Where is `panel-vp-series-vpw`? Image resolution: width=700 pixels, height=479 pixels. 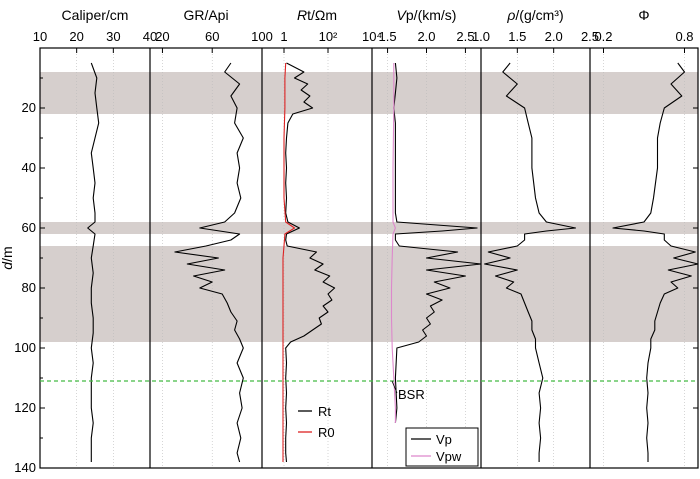
panel-vp-series-vpw is located at coordinates (393, 243).